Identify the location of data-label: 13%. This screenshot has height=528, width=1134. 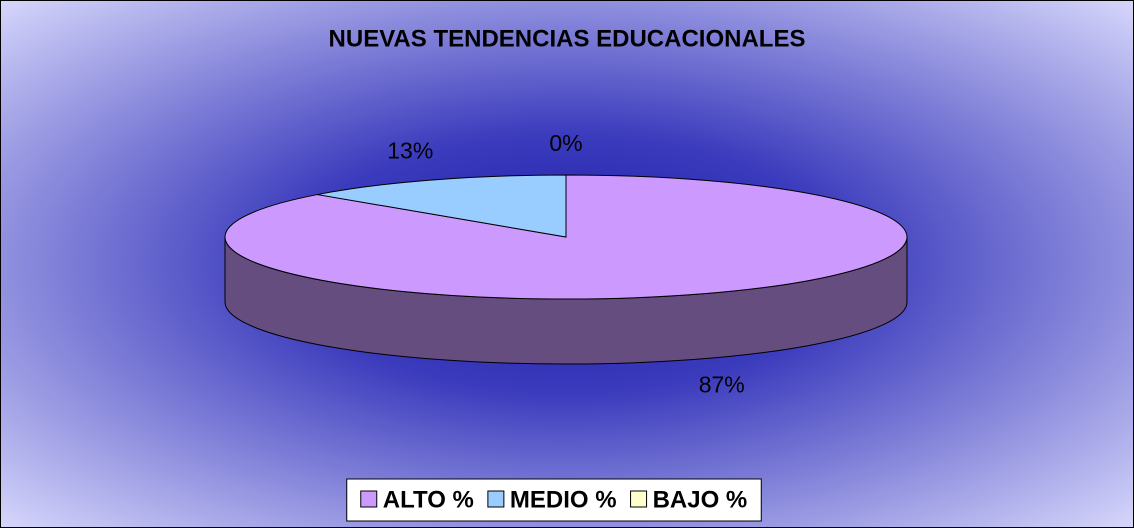
(410, 151).